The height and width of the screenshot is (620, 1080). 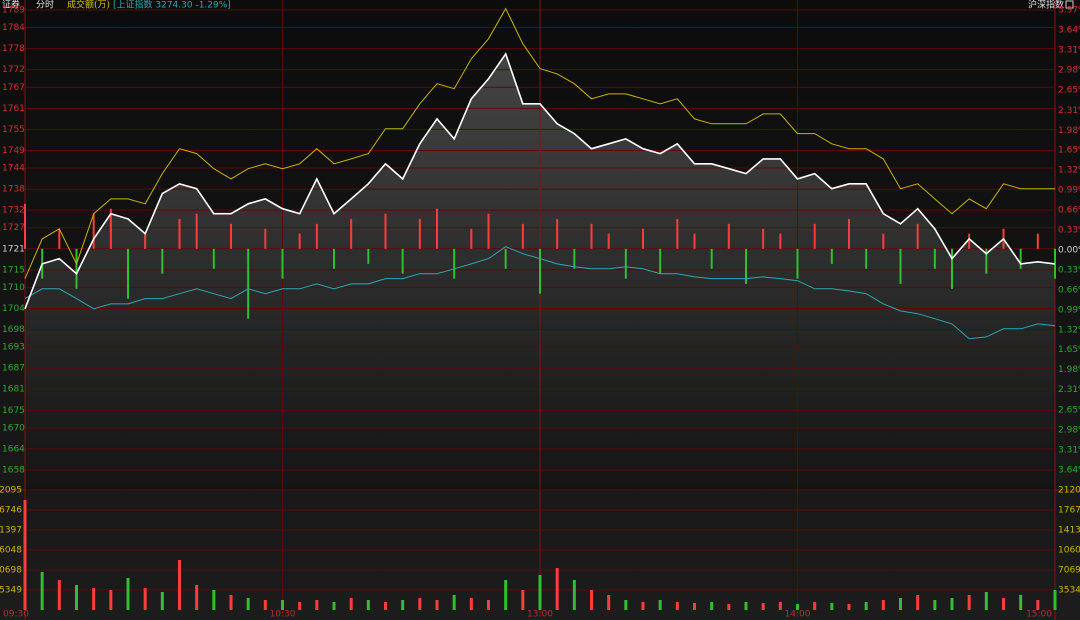 I want to click on y2-tick-label: 106048, so click(x=1069, y=550).